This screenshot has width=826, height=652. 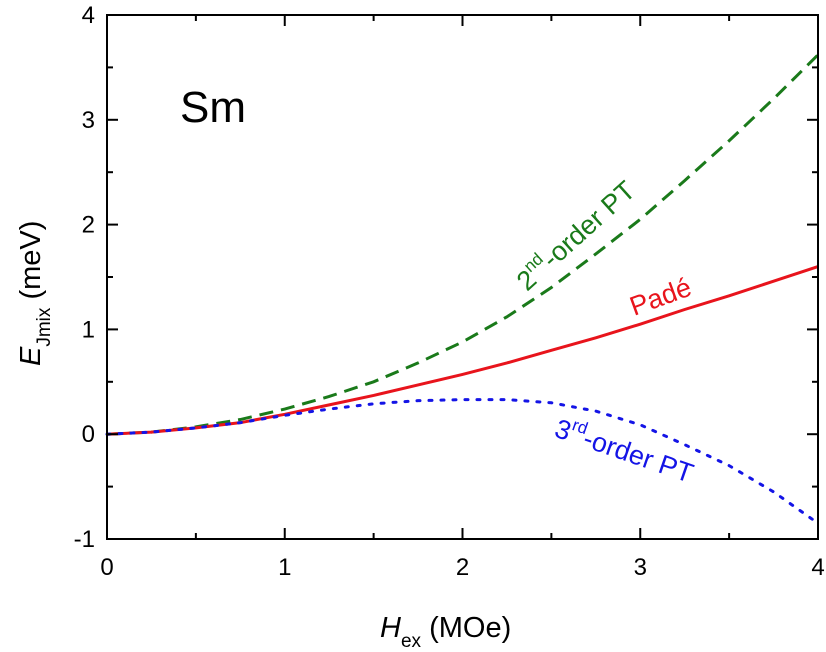 I want to click on panel-label: Sm, so click(x=213, y=107).